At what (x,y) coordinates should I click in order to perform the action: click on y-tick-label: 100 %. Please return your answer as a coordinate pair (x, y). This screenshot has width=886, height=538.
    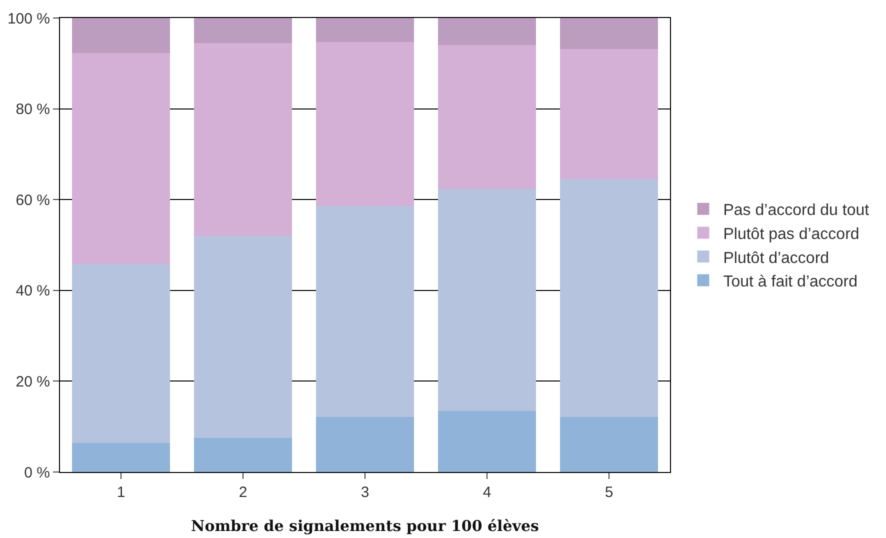
    Looking at the image, I should click on (28, 19).